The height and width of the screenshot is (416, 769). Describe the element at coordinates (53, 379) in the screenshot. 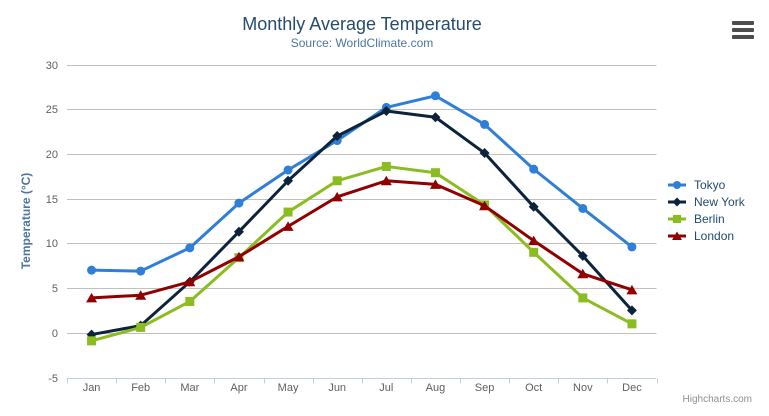

I see `y-axis-tick-label: -5` at that location.